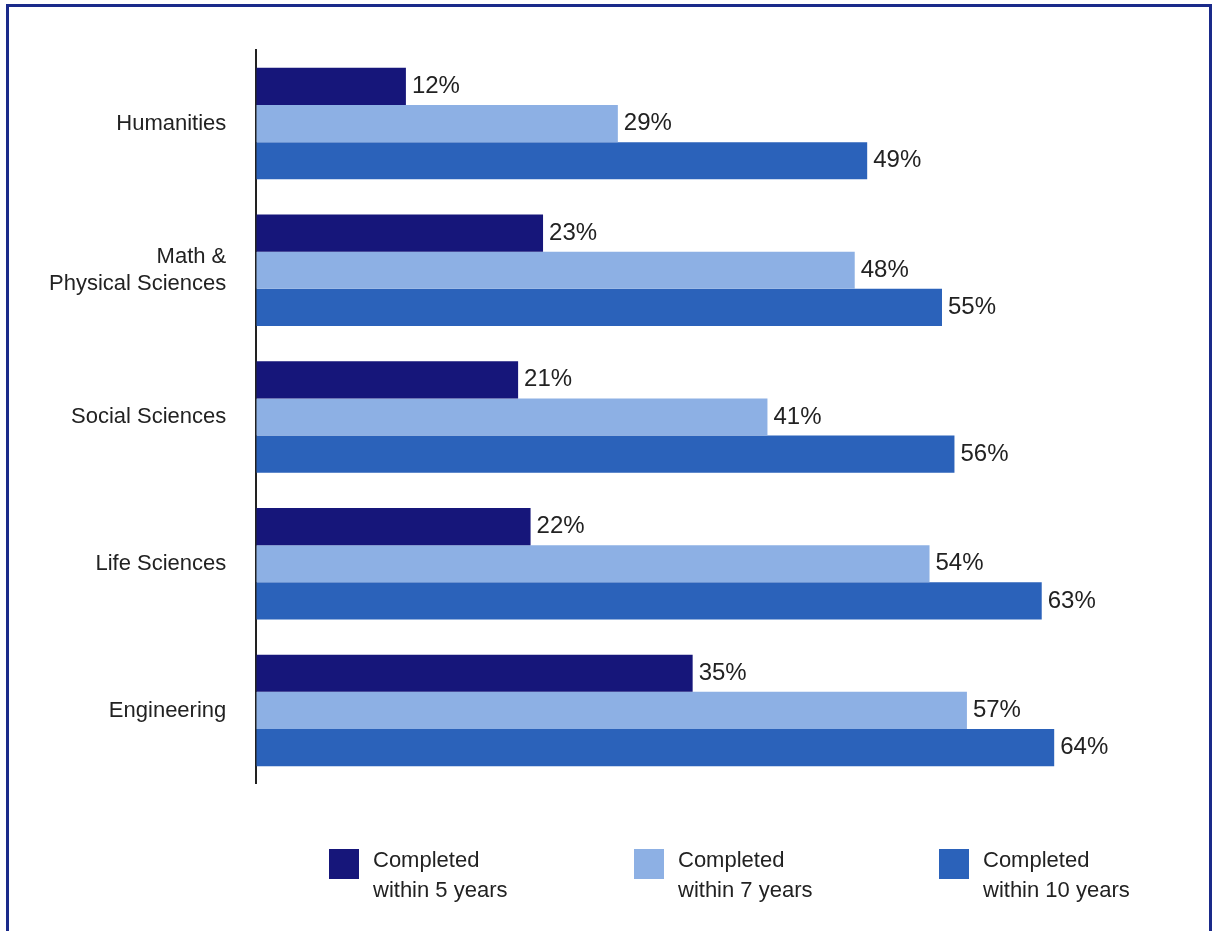 The height and width of the screenshot is (931, 1224). What do you see at coordinates (171, 122) in the screenshot?
I see `y-tick-label: Humanities` at bounding box center [171, 122].